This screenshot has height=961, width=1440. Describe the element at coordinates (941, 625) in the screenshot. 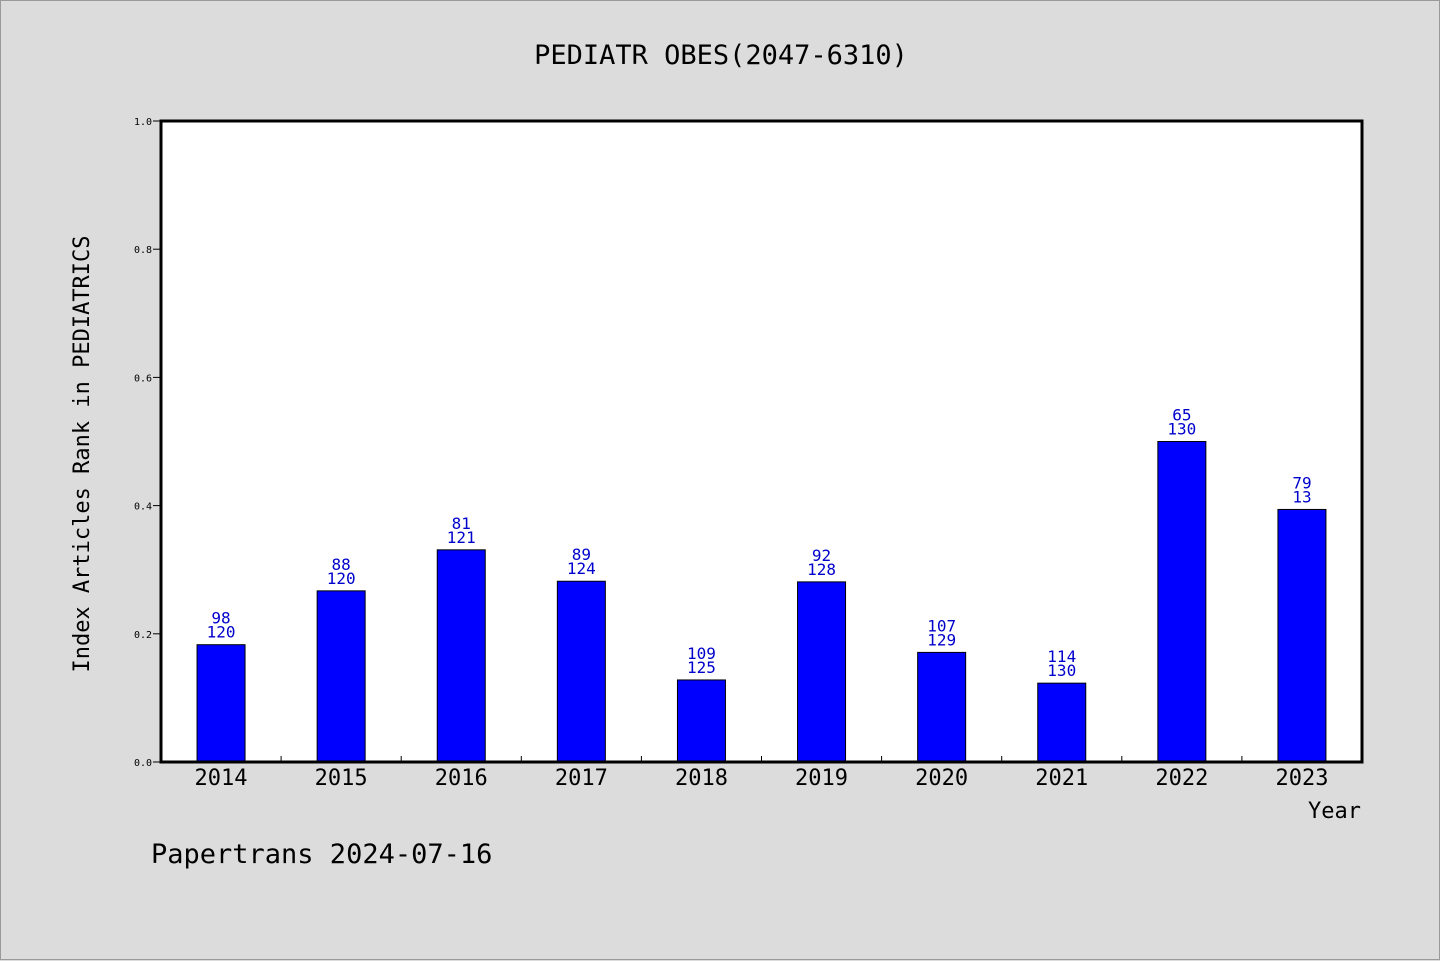

I see `bar-label-top-2020: 107` at that location.